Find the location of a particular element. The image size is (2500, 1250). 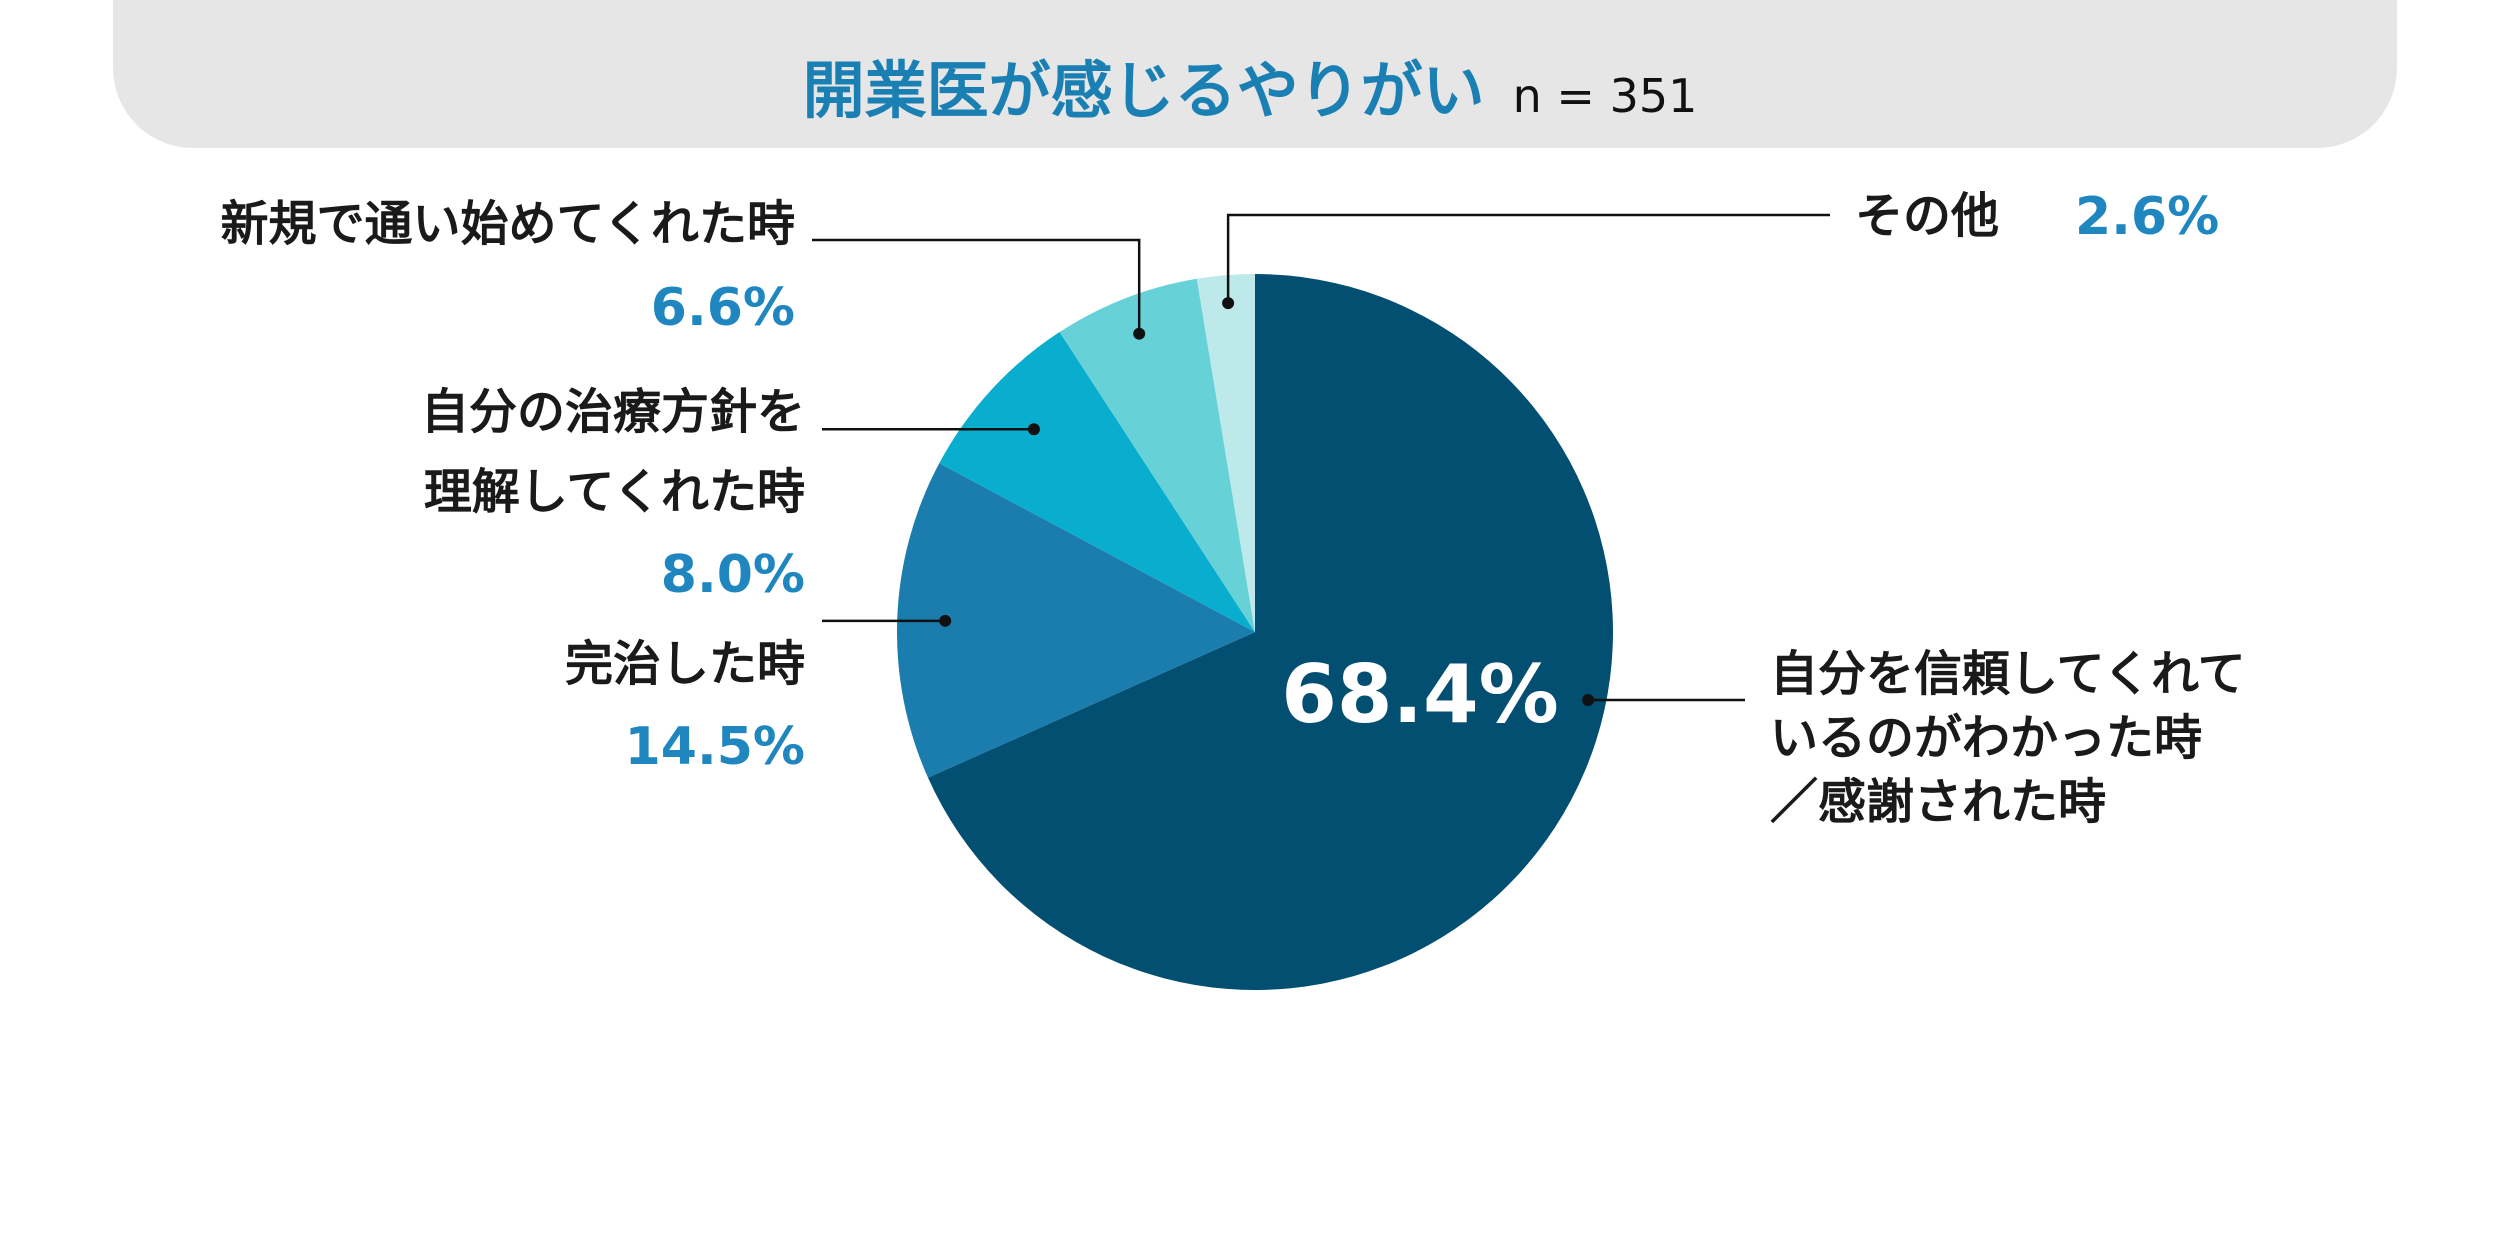

pie-slice-other is located at coordinates (1225, 453).